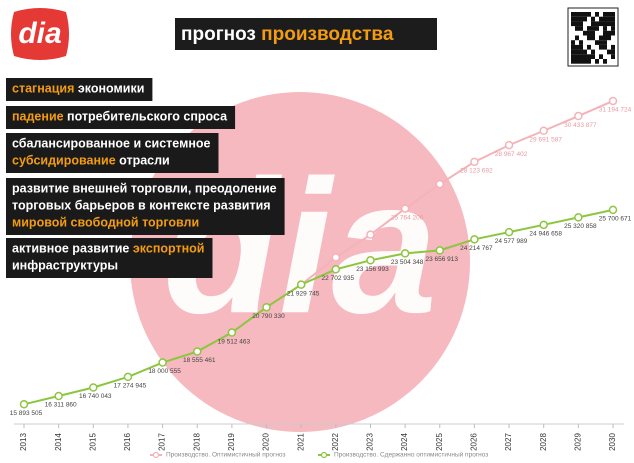 The width and height of the screenshot is (634, 463). Describe the element at coordinates (580, 125) in the screenshot. I see `value-label: 30 433 877` at that location.